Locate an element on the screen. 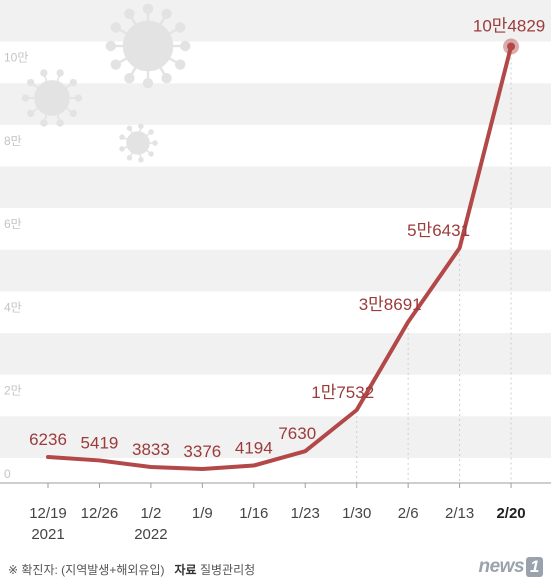 The image size is (551, 581). source-name: 질병관리청 is located at coordinates (227, 570).